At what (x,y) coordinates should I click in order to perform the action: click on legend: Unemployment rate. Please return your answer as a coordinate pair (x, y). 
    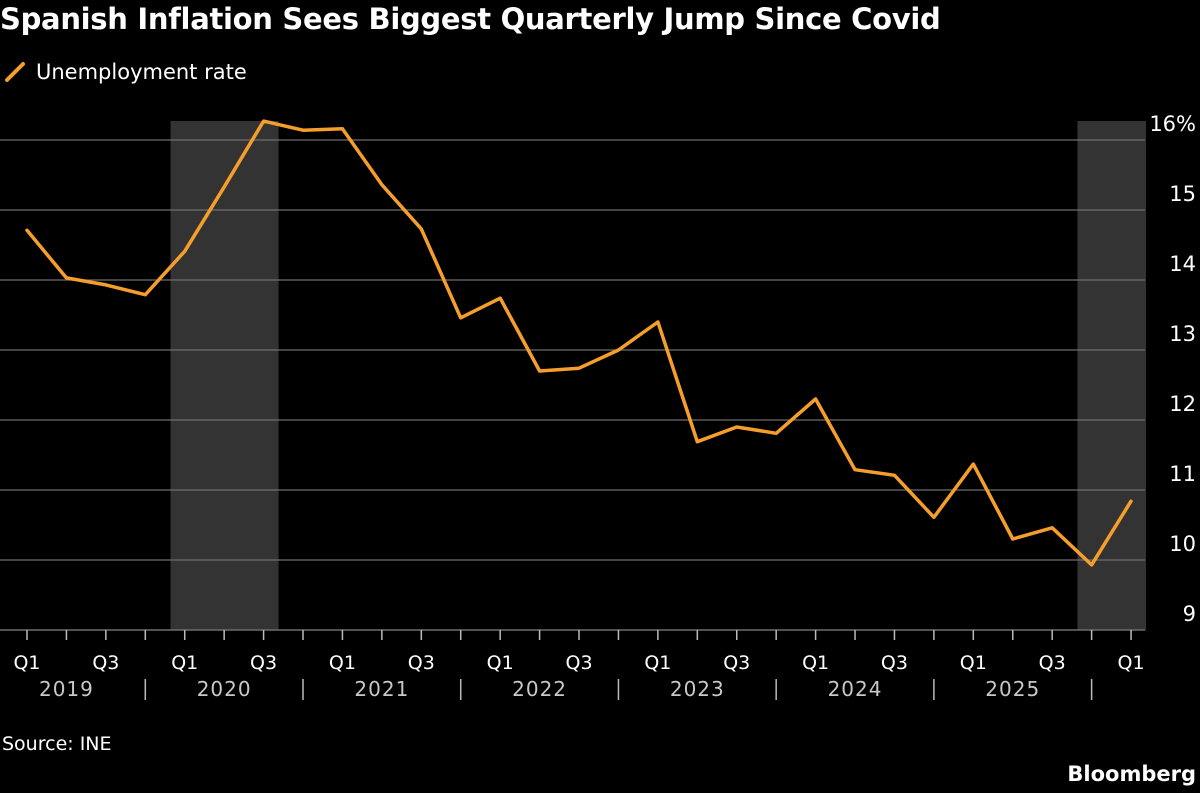
    Looking at the image, I should click on (125, 72).